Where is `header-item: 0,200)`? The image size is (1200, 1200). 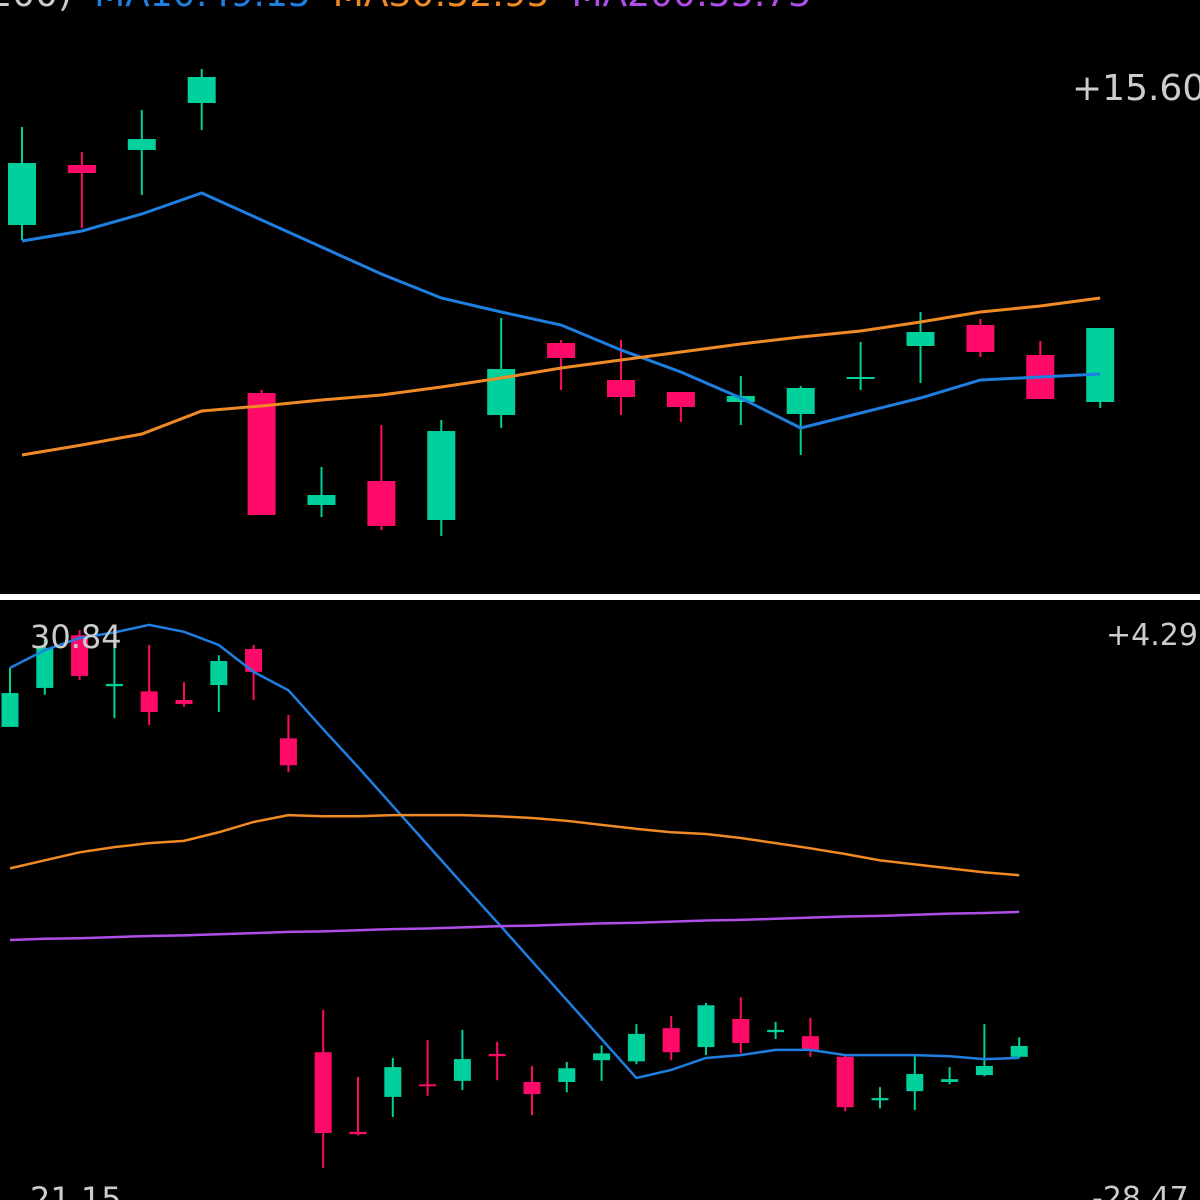
header-item: 0,200) is located at coordinates (36, 7).